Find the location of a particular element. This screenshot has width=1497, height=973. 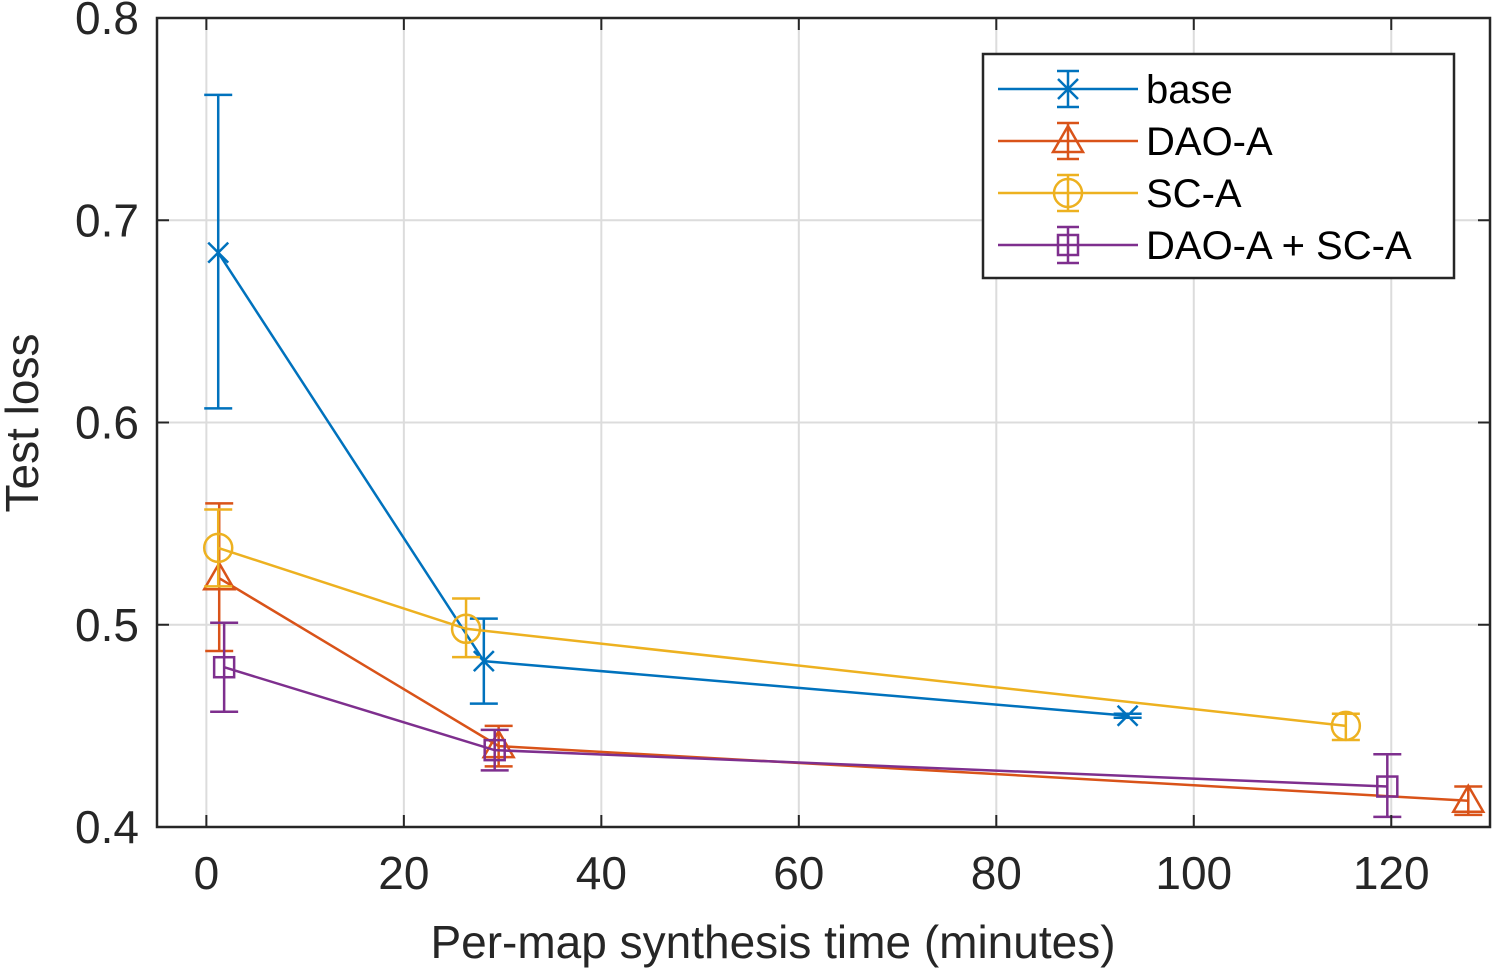

legend-entry: base is located at coordinates (1115, 90).